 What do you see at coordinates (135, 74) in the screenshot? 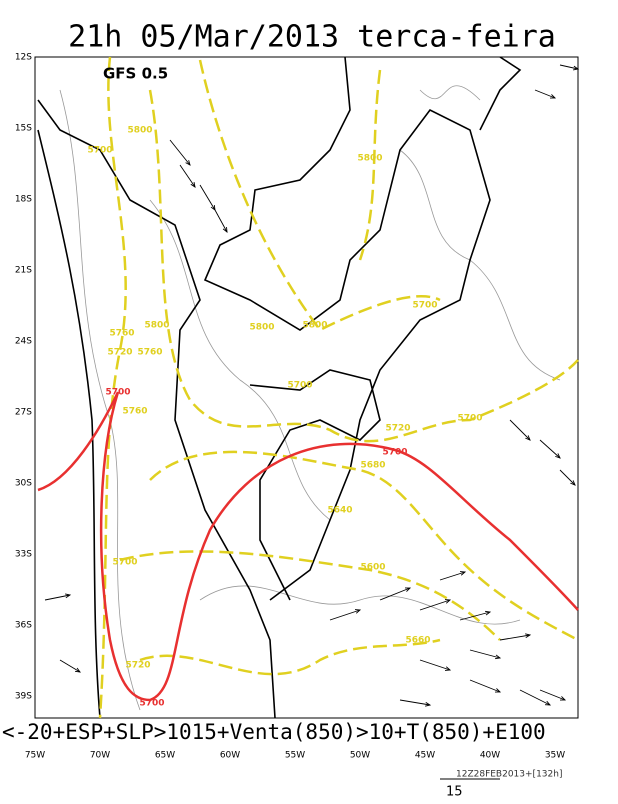
I see `model-label: GFS 0.5` at bounding box center [135, 74].